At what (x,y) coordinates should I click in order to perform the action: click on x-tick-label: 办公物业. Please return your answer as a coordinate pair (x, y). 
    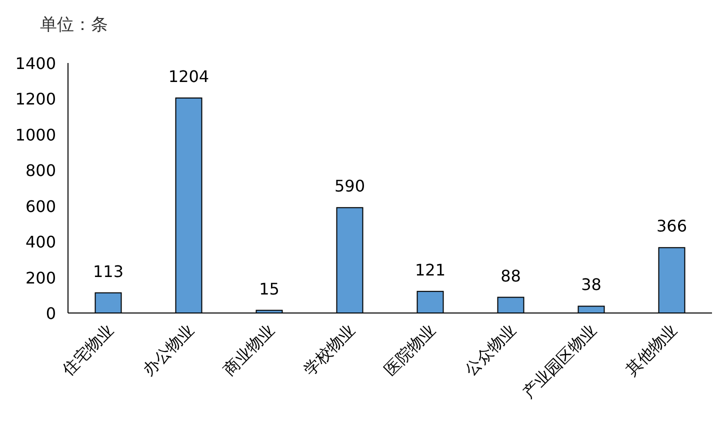
    Looking at the image, I should click on (168, 350).